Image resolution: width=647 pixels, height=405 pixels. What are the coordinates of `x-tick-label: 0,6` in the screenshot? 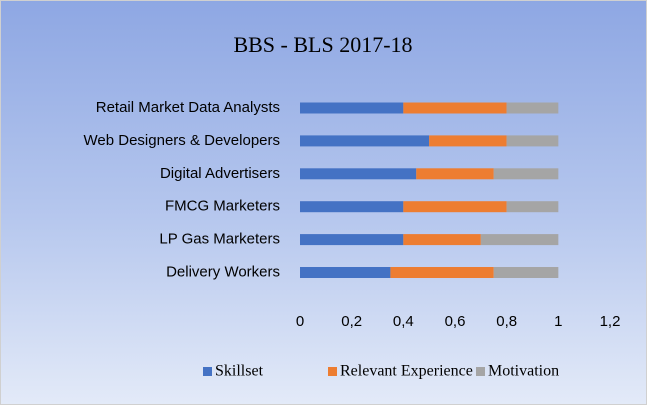 It's located at (455, 321).